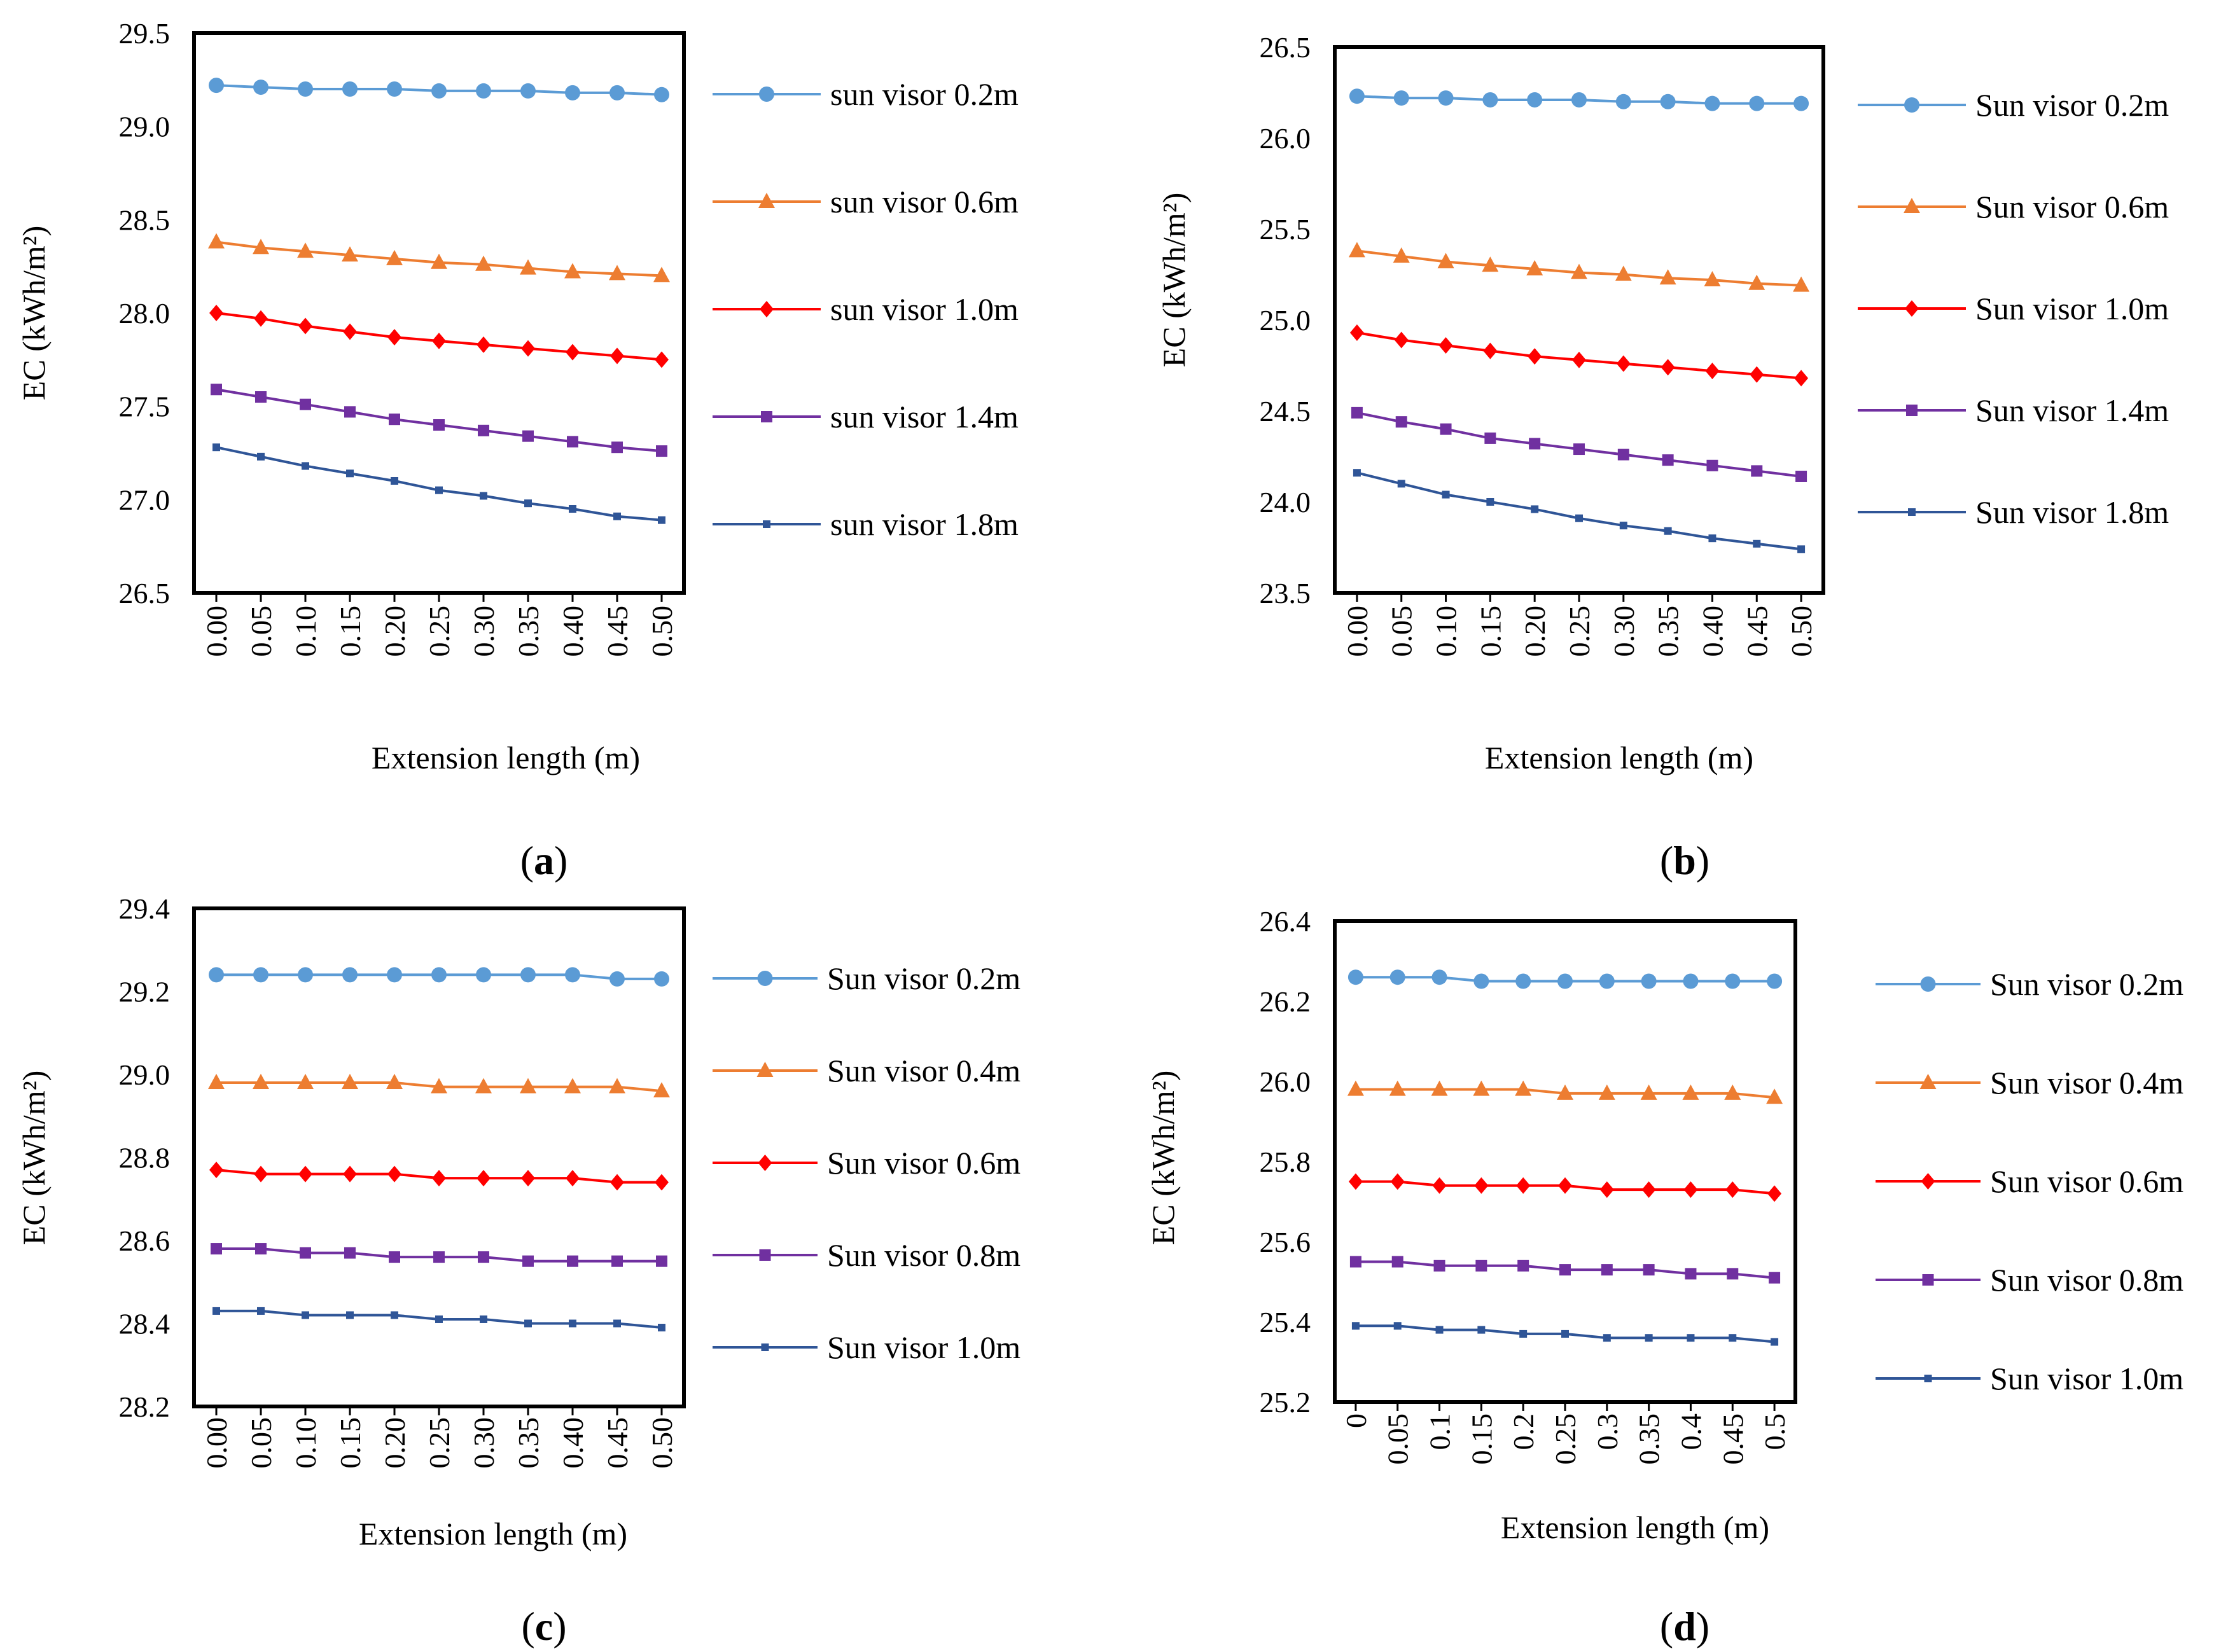  Describe the element at coordinates (145, 992) in the screenshot. I see `y-tick-label: 29.2` at that location.